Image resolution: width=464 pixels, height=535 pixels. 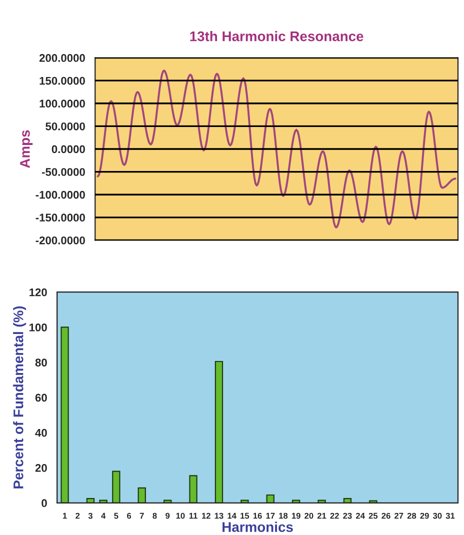 I want to click on x-tick-label: 9, so click(x=168, y=515).